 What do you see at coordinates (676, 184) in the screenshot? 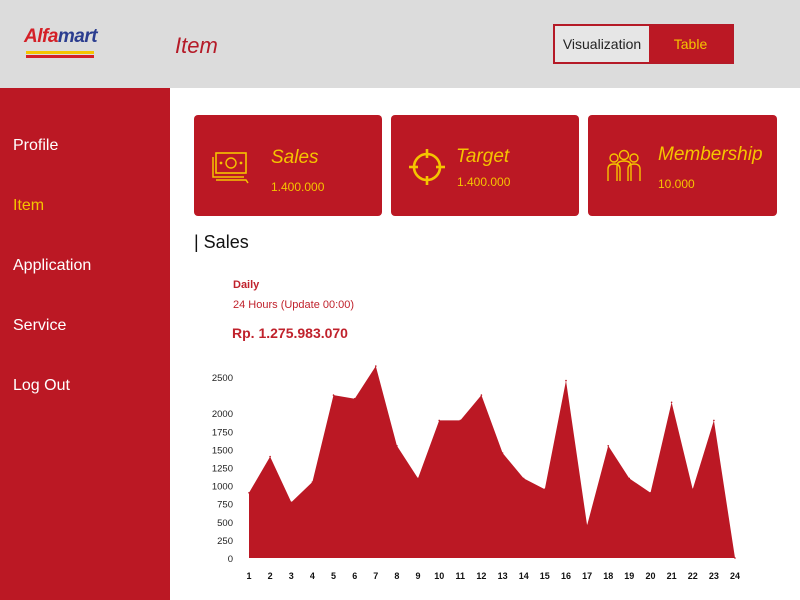
I see `membership-card-value: 10.000` at bounding box center [676, 184].